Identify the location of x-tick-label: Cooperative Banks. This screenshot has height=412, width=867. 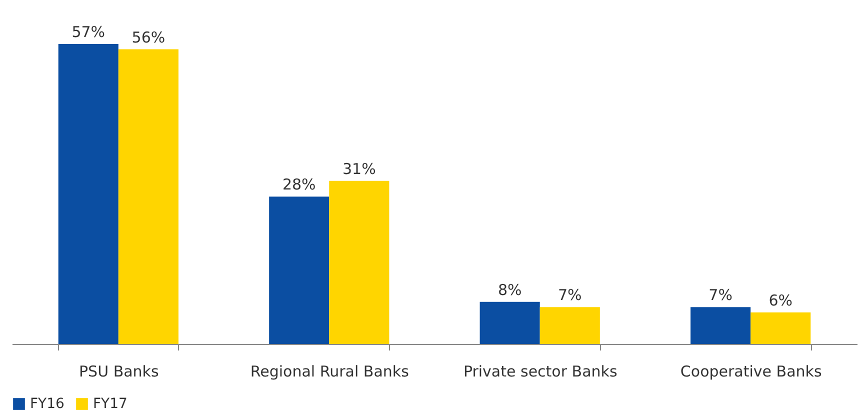
(751, 371).